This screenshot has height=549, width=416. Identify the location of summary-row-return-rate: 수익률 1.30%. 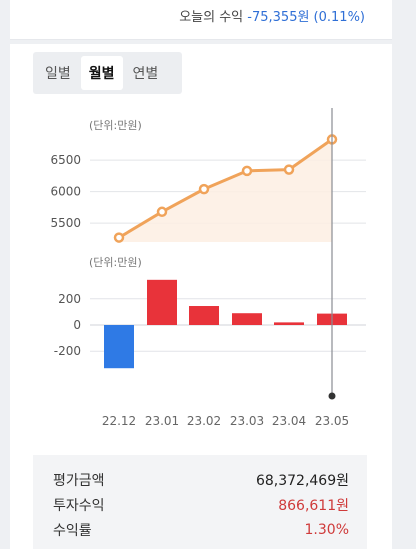
(200, 529).